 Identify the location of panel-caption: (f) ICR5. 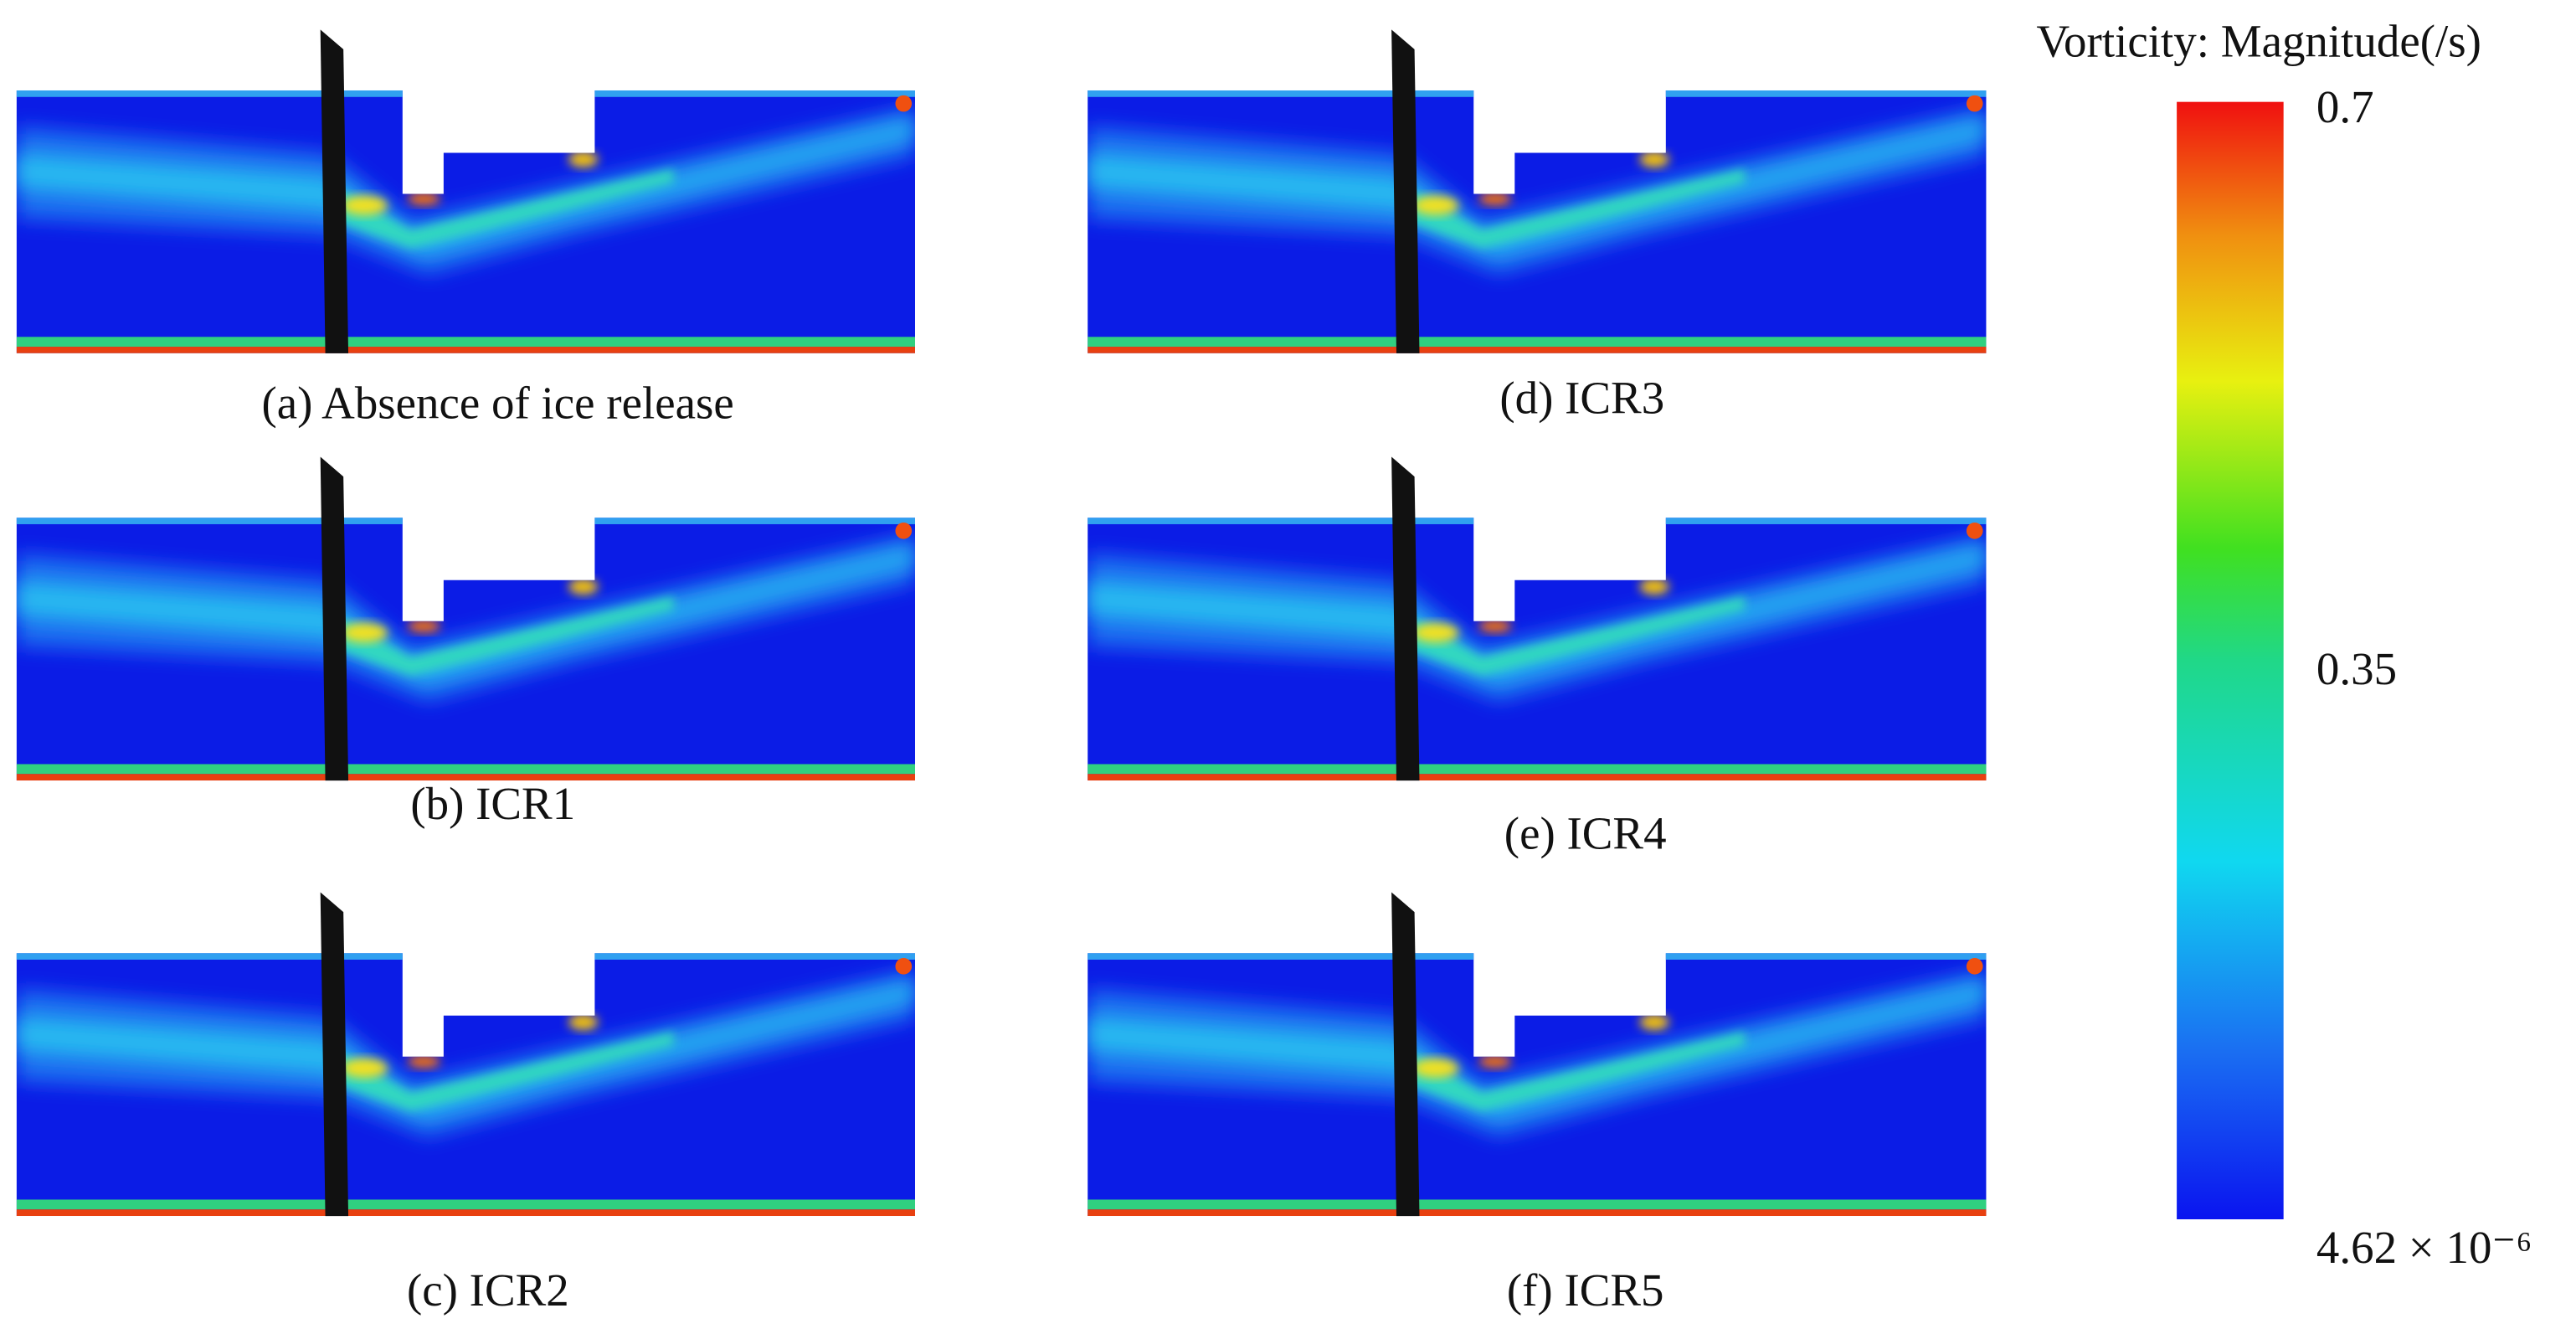
(1586, 1290).